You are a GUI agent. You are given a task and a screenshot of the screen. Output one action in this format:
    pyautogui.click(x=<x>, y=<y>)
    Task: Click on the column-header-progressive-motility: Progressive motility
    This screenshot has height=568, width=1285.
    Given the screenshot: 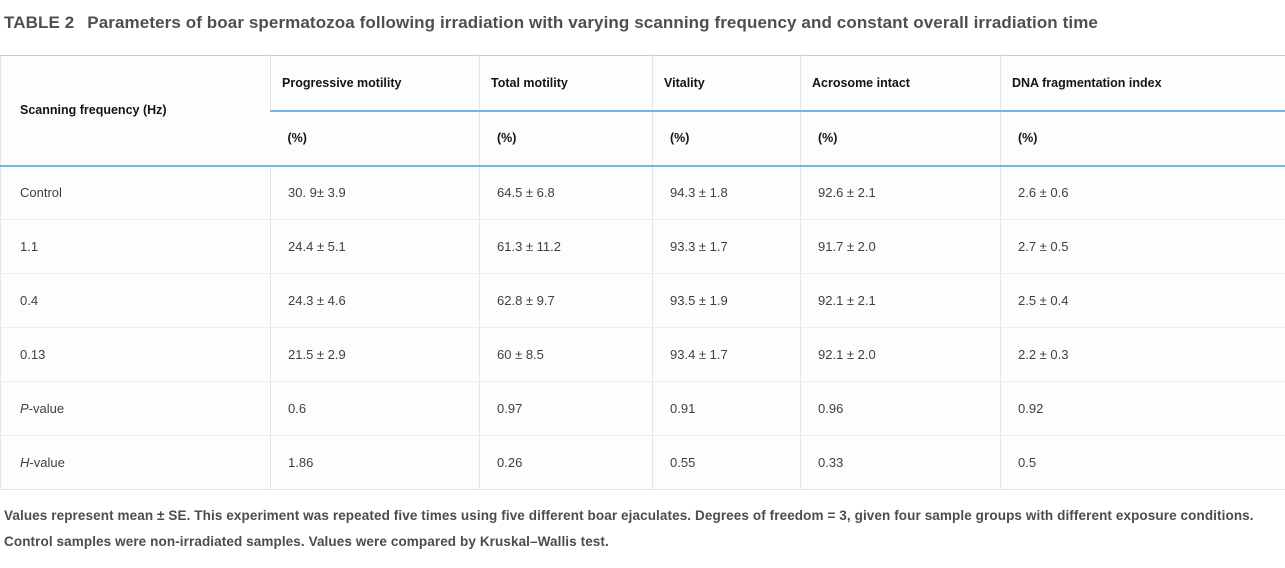 What is the action you would take?
    pyautogui.click(x=375, y=83)
    